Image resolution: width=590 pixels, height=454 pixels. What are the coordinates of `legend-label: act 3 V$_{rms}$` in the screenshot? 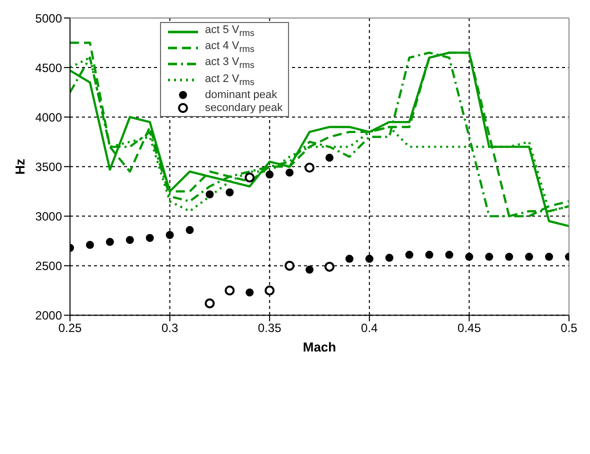 It's located at (230, 64).